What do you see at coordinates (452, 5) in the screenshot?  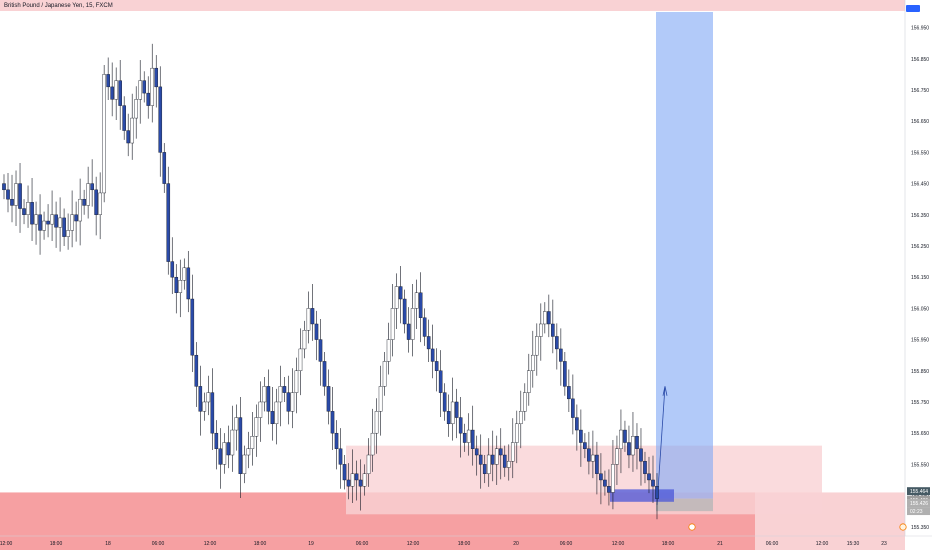 I see `top-band` at bounding box center [452, 5].